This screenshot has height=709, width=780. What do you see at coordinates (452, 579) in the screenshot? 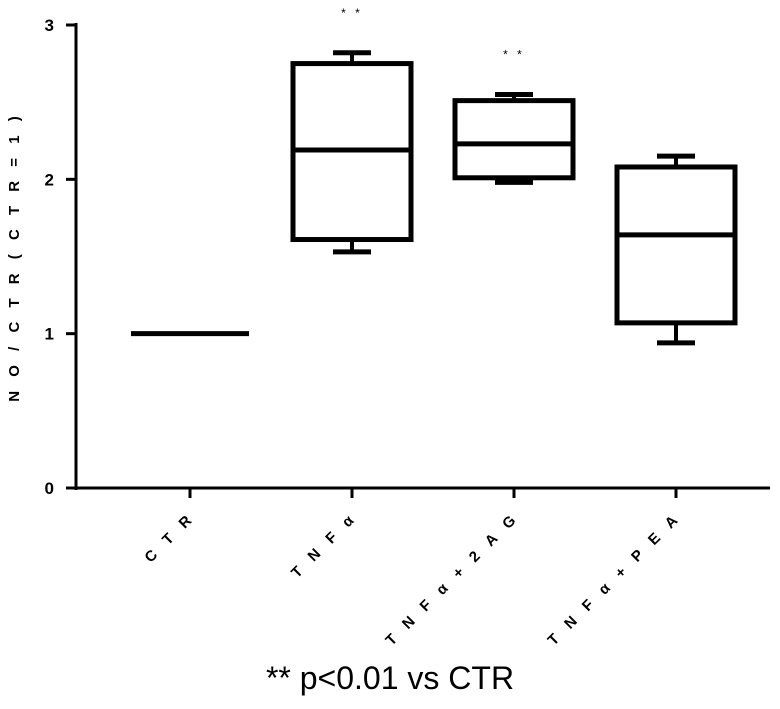
I see `category-label: T N F α + 2 A G` at bounding box center [452, 579].